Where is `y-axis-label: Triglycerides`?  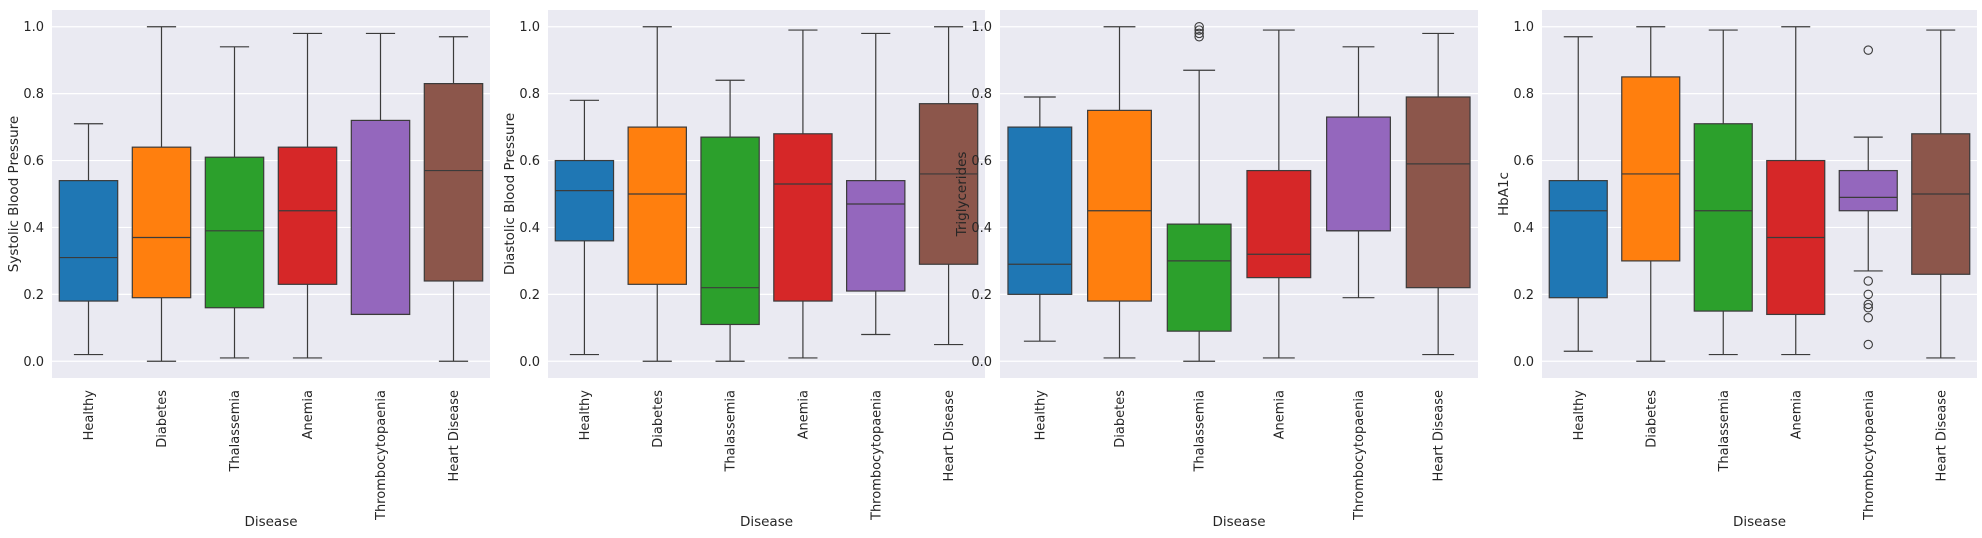 y-axis-label: Triglycerides is located at coordinates (962, 195).